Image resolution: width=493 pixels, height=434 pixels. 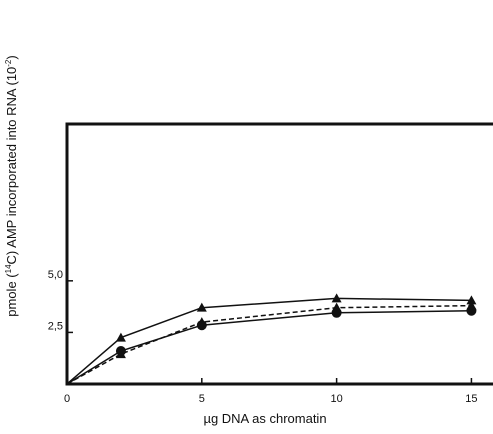 I want to click on x-tick-label: 5, so click(x=202, y=399).